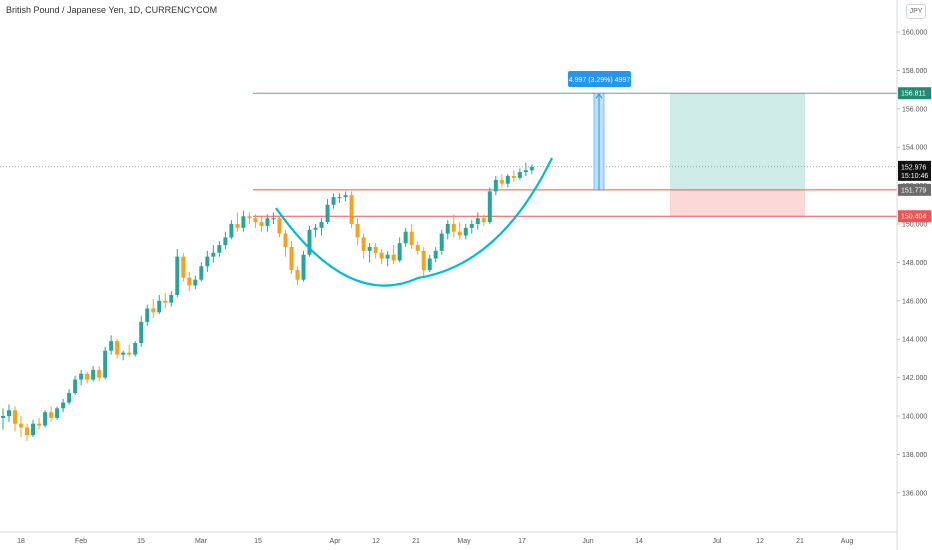 Image resolution: width=932 pixels, height=550 pixels. I want to click on x-tick-label: 12, so click(376, 541).